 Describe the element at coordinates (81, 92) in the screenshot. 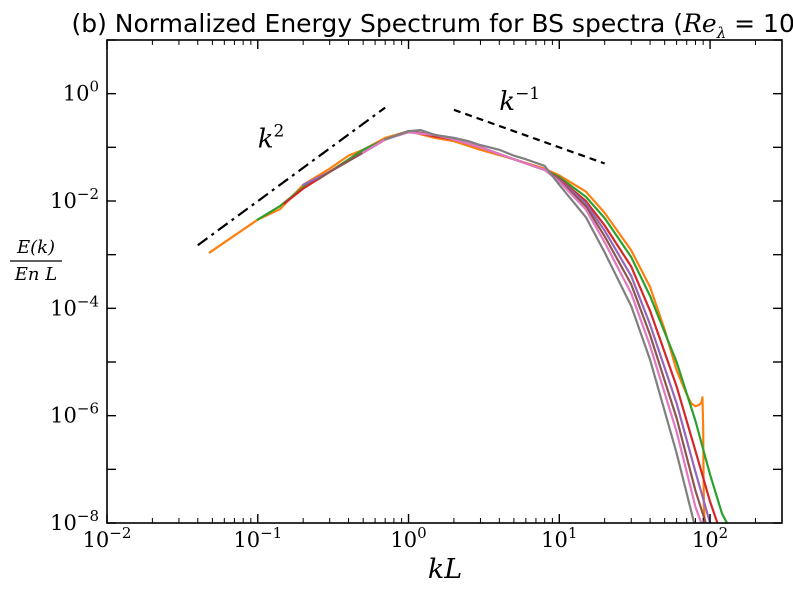

I see `y-tick-label: 10⁰` at that location.